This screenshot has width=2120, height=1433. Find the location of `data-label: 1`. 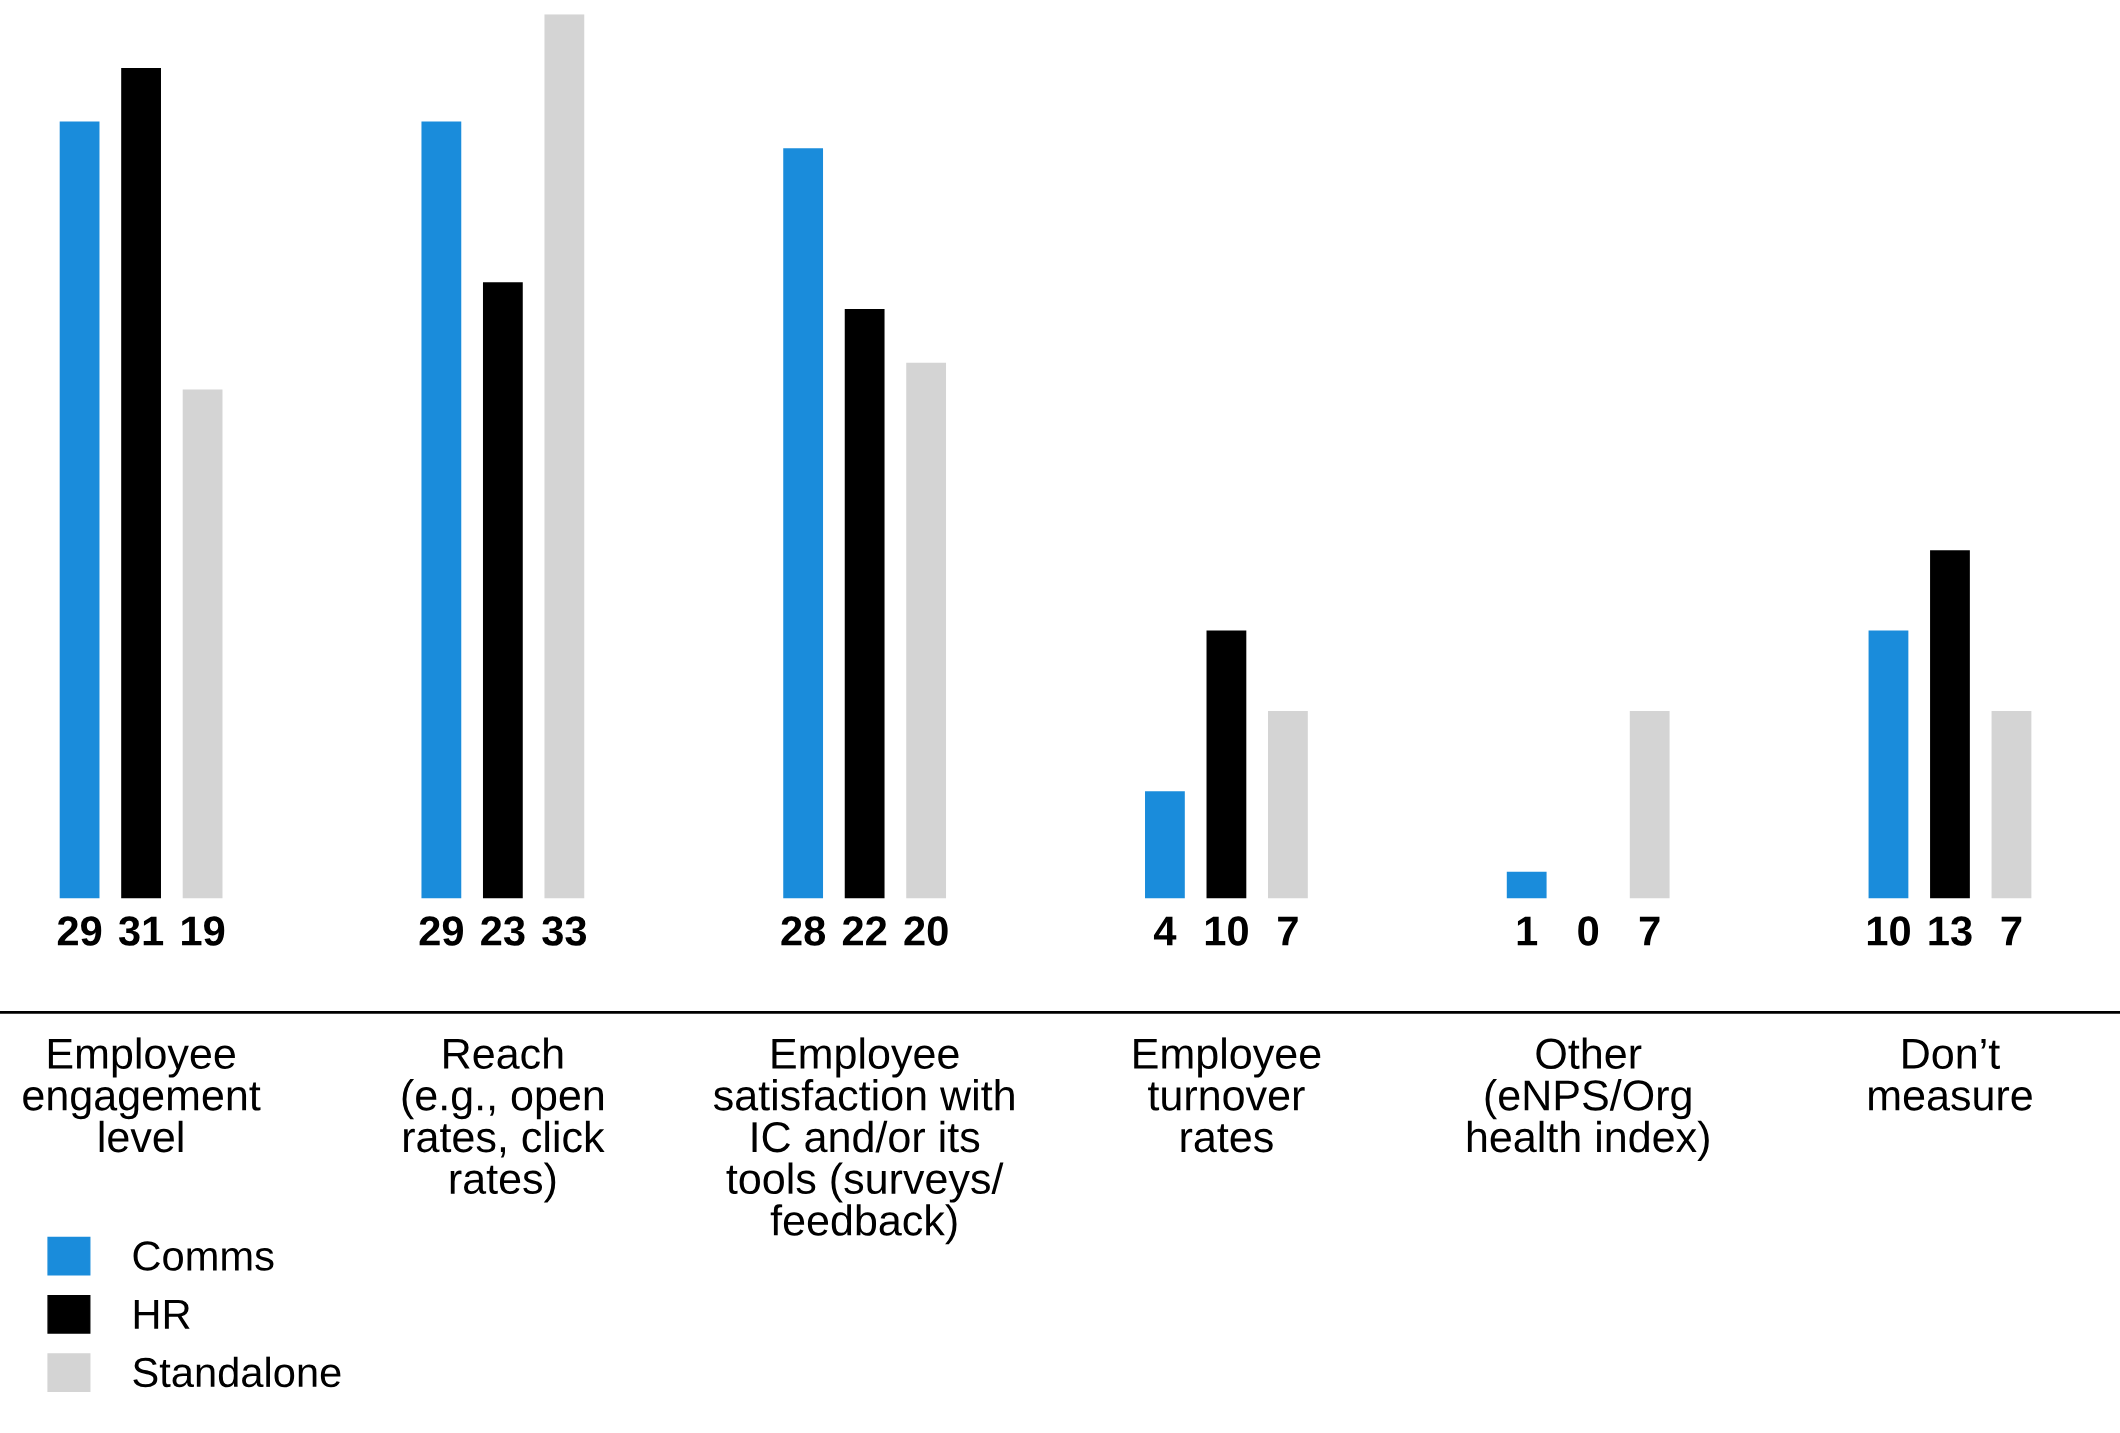

data-label: 1 is located at coordinates (1527, 931).